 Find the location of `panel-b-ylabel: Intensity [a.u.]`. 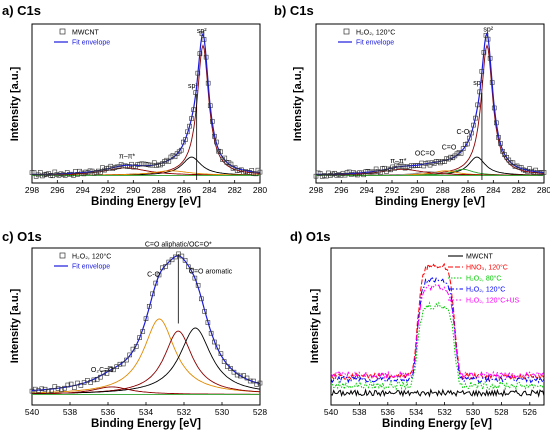

panel-b-ylabel: Intensity [a.u.] is located at coordinates (298, 103).